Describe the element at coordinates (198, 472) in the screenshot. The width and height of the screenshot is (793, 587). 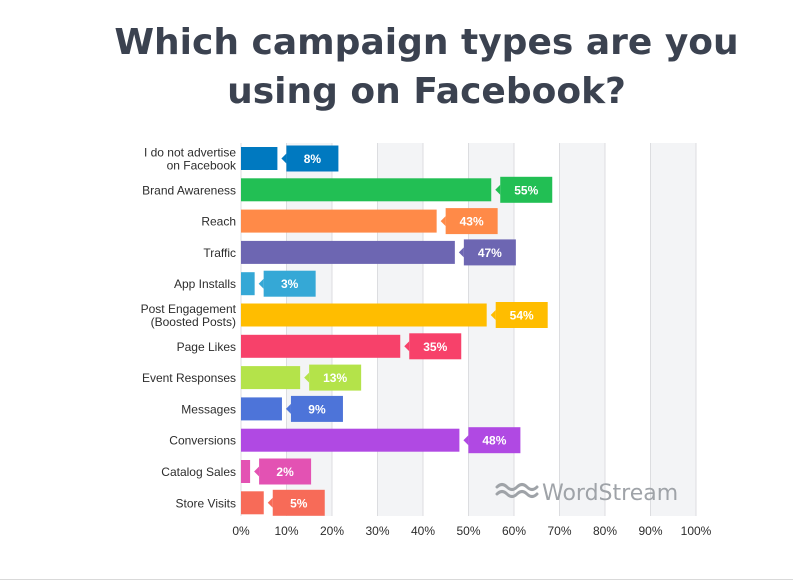
I see `category-label: Catalog Sales` at that location.